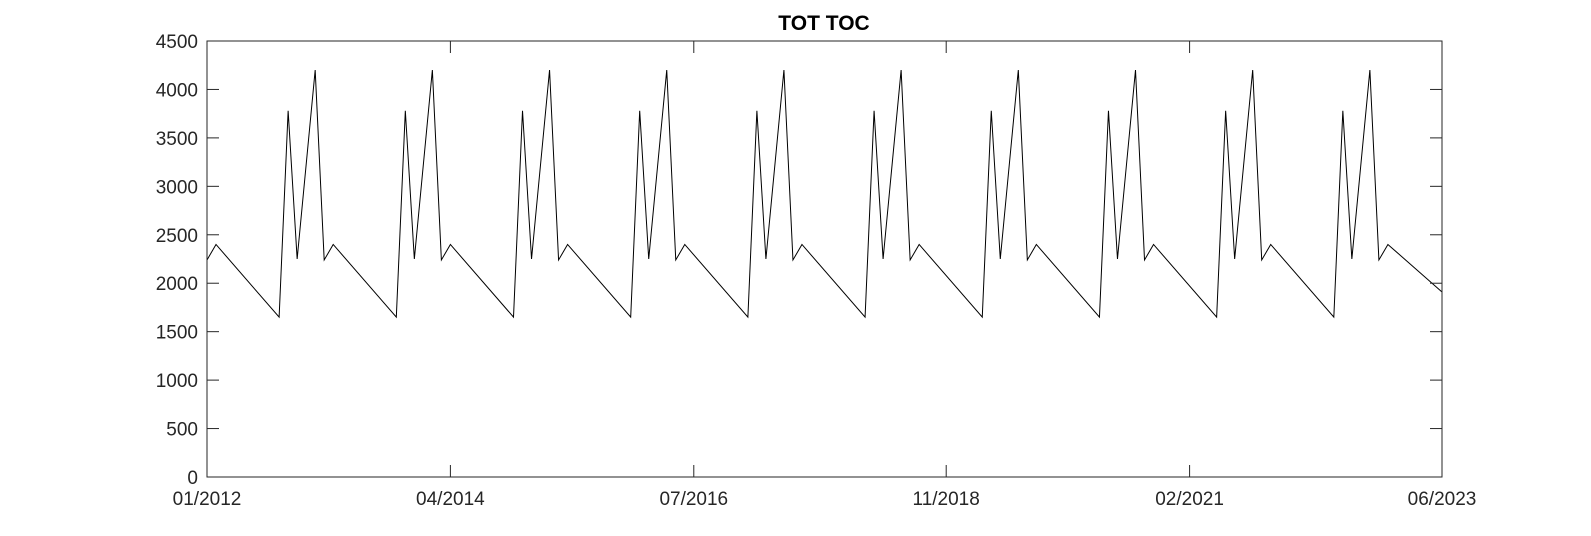  I want to click on y-tick-label: 0, so click(192, 478).